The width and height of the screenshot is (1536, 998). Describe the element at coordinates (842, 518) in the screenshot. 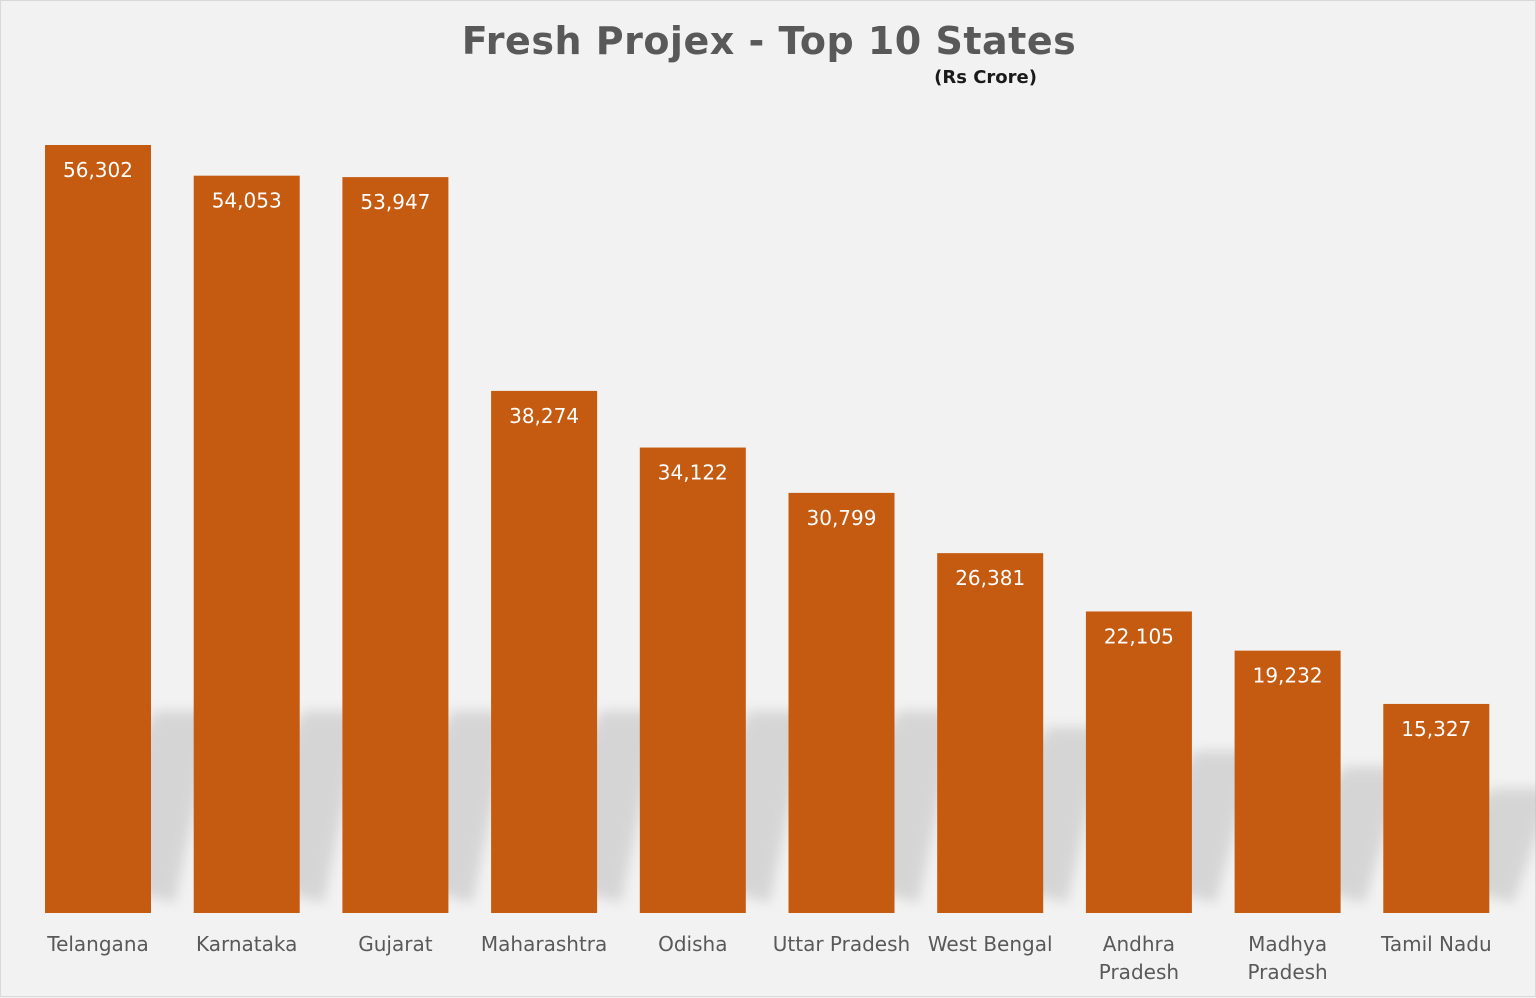

I see `bar-value-label: 30,799` at that location.